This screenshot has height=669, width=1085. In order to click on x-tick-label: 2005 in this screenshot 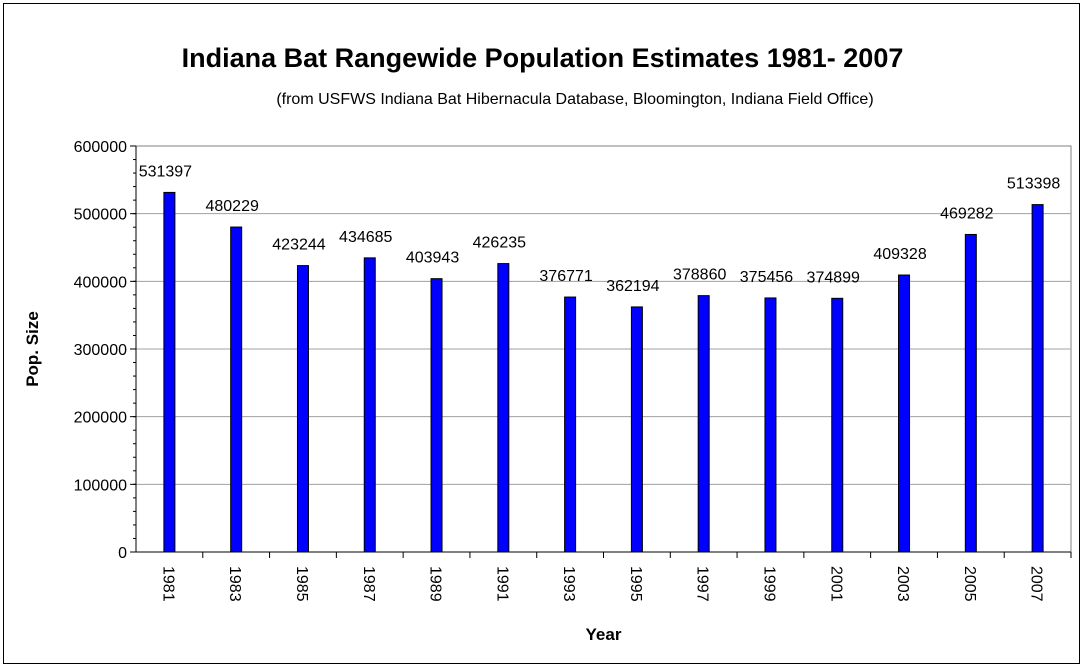, I will do `click(969, 584)`.